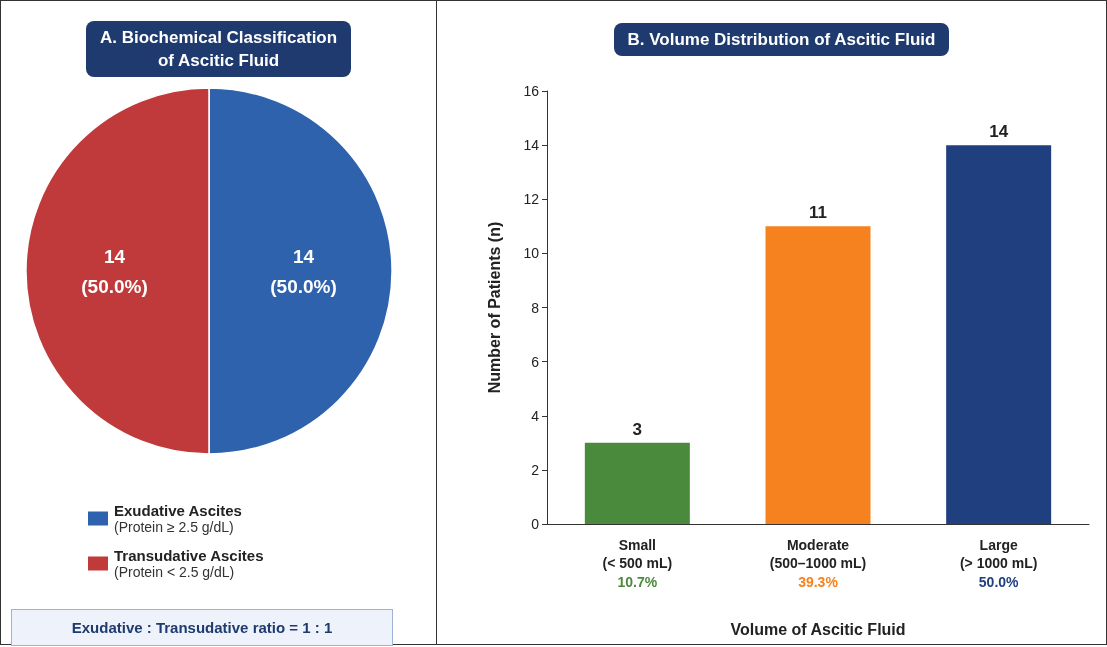  What do you see at coordinates (178, 518) in the screenshot?
I see `legend-label: Exudative Ascites (Protein ≥ 2.5 g/dL)` at bounding box center [178, 518].